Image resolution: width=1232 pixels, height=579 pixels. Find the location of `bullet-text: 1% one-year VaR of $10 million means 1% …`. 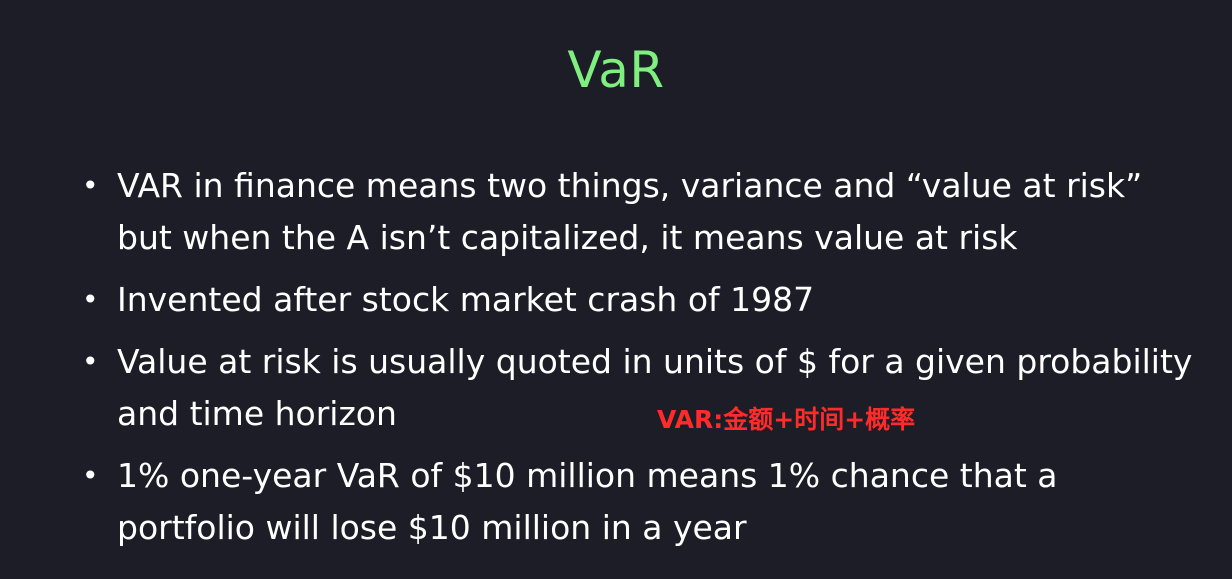

bullet-text: 1% one-year VaR of $10 million means 1% … is located at coordinates (587, 501).